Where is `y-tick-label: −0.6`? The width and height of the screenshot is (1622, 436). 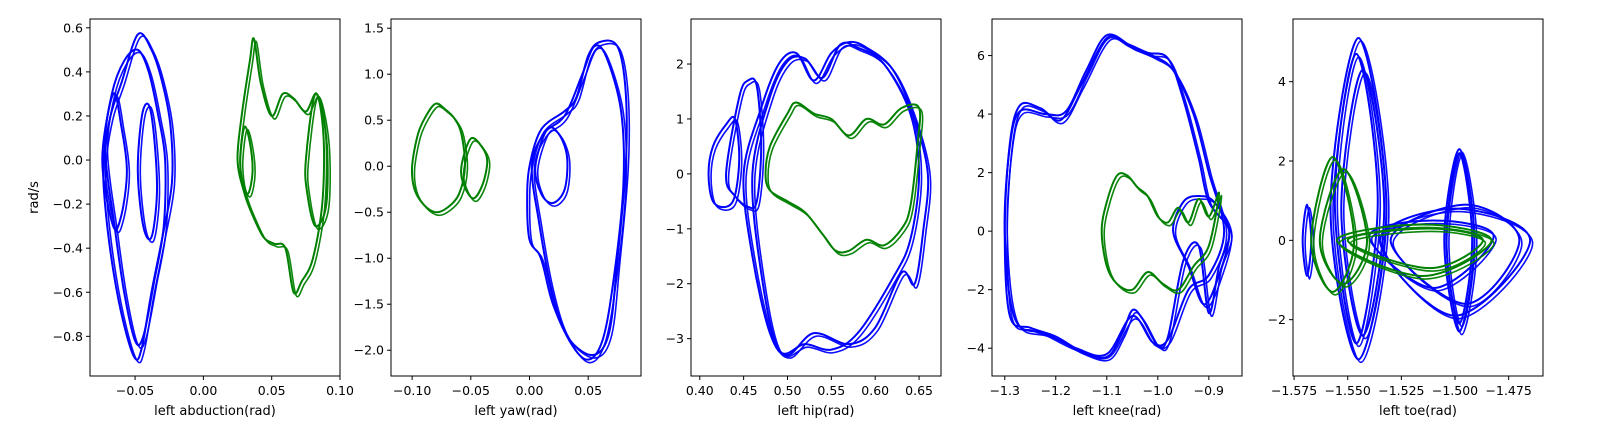
y-tick-label: −0.6 is located at coordinates (68, 292).